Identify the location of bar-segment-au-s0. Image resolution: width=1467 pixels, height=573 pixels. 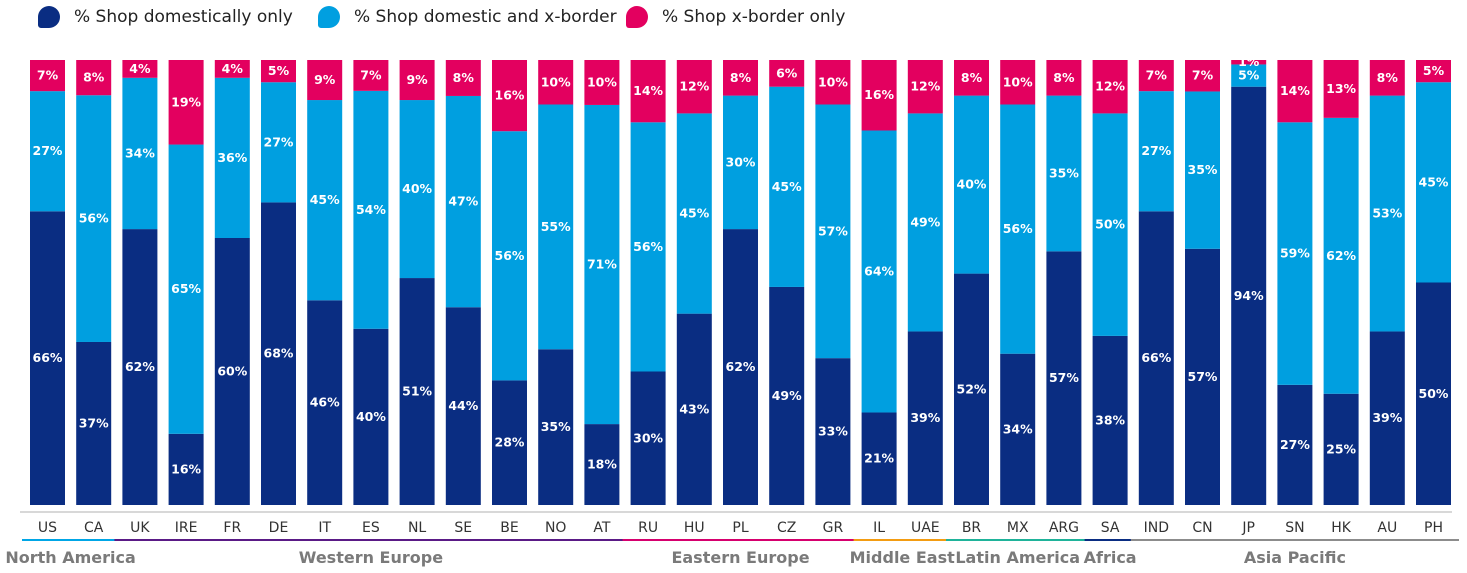
(1387, 418).